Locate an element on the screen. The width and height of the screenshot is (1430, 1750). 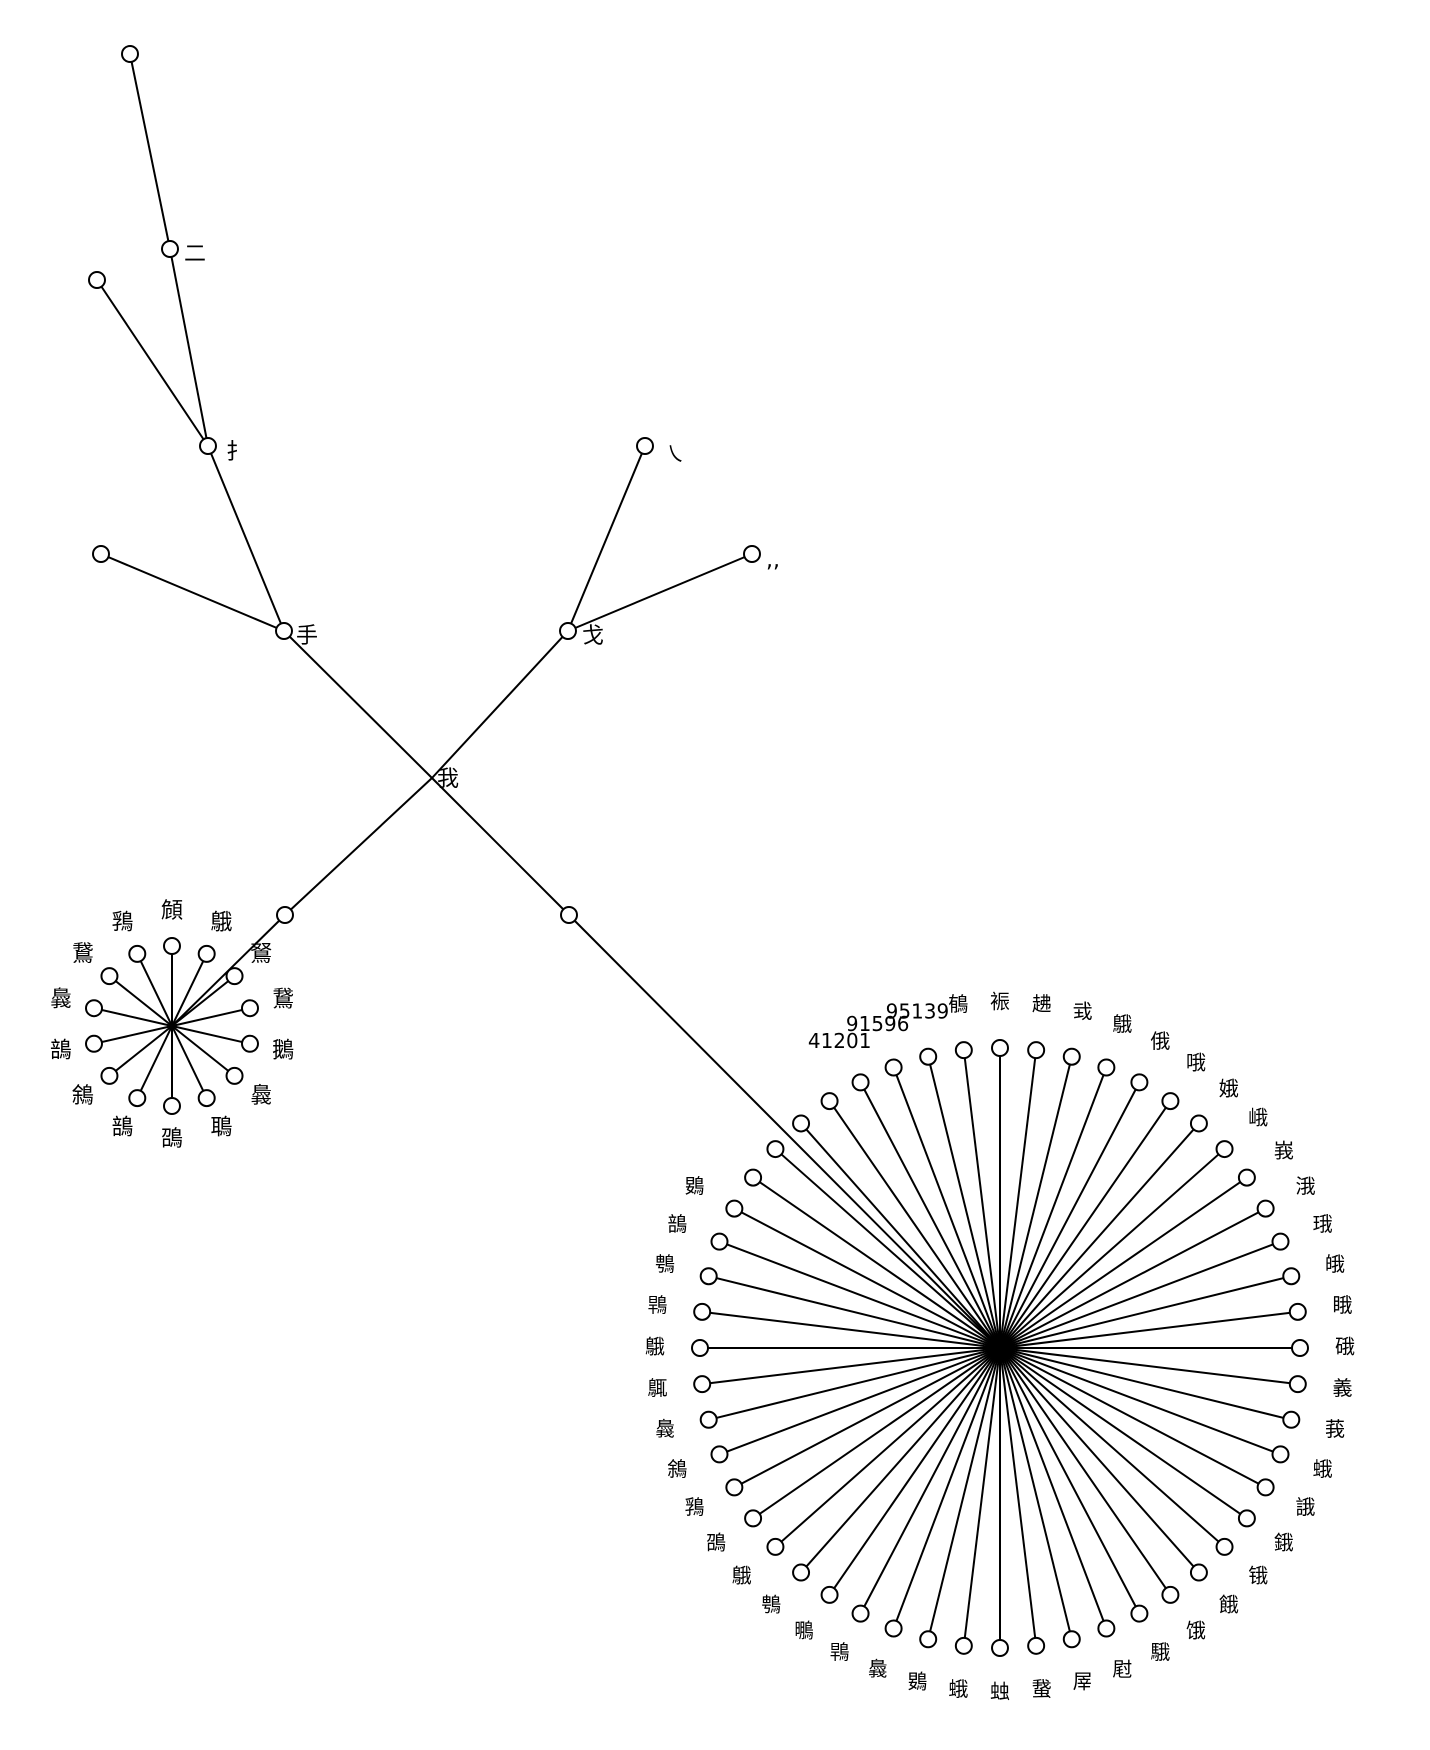
right-cluster-leaf-label: 䳖 is located at coordinates (658, 1388).